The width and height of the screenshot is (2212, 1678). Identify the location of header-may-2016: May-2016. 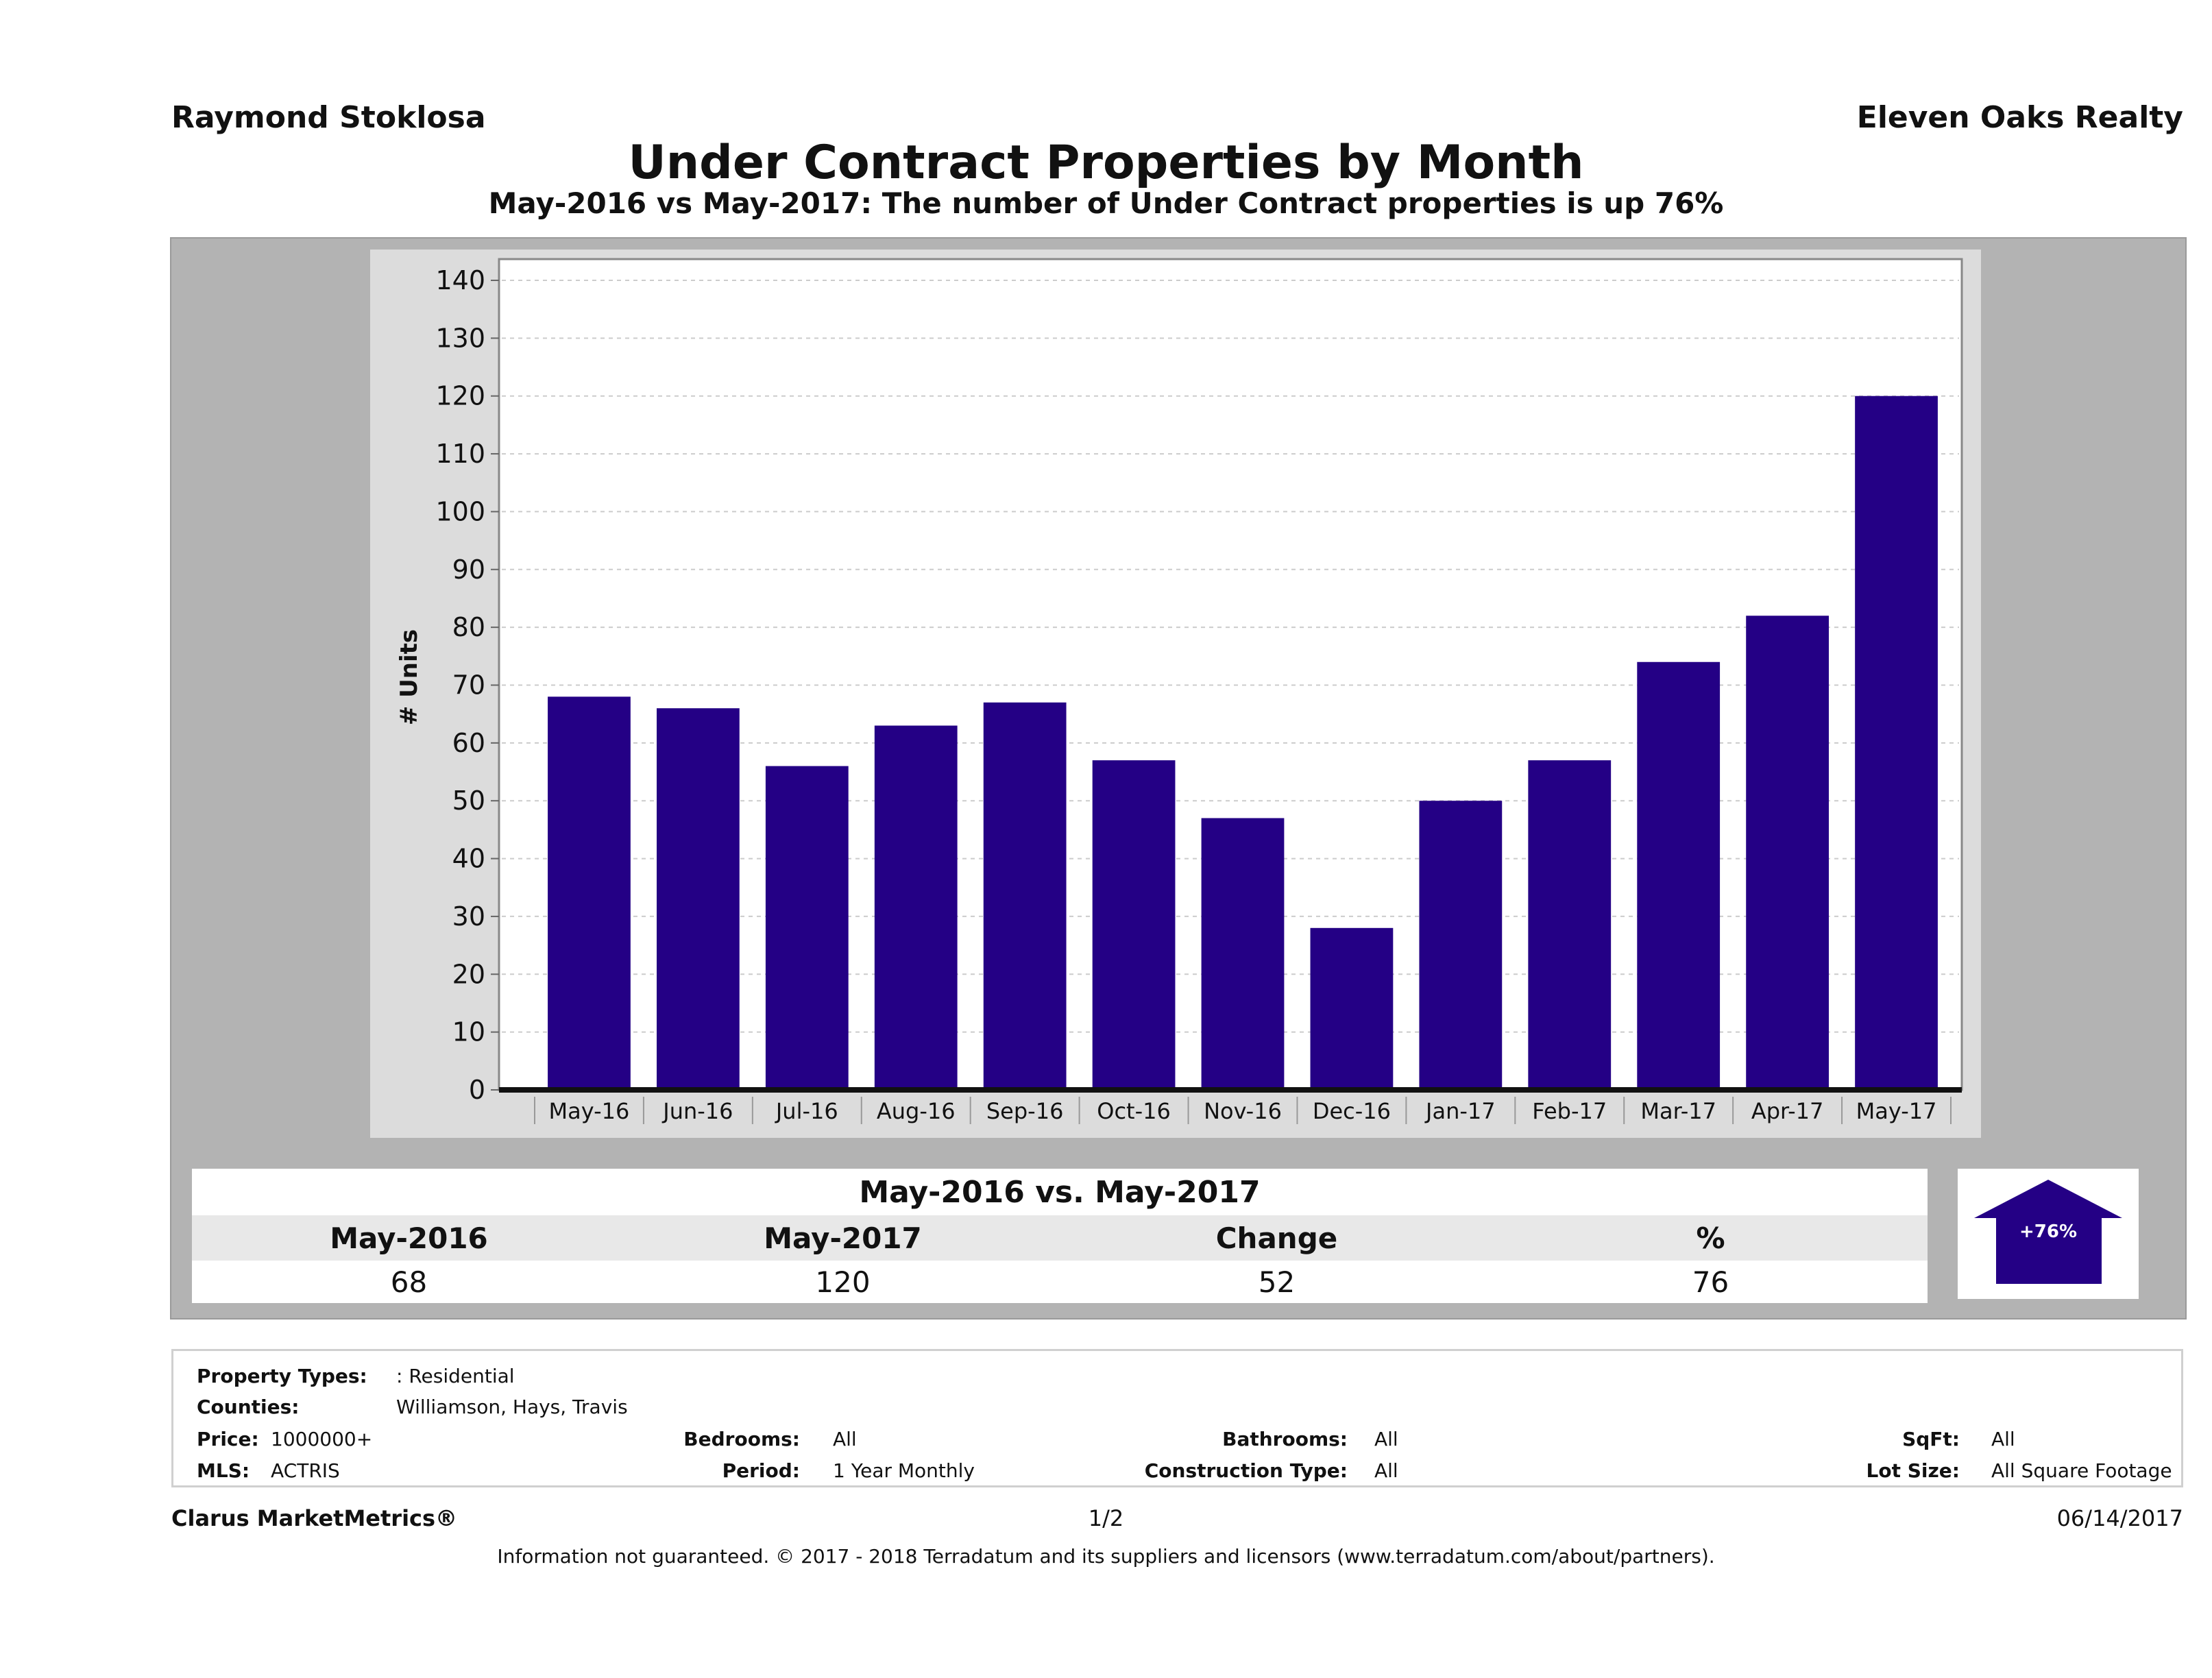
(409, 1238).